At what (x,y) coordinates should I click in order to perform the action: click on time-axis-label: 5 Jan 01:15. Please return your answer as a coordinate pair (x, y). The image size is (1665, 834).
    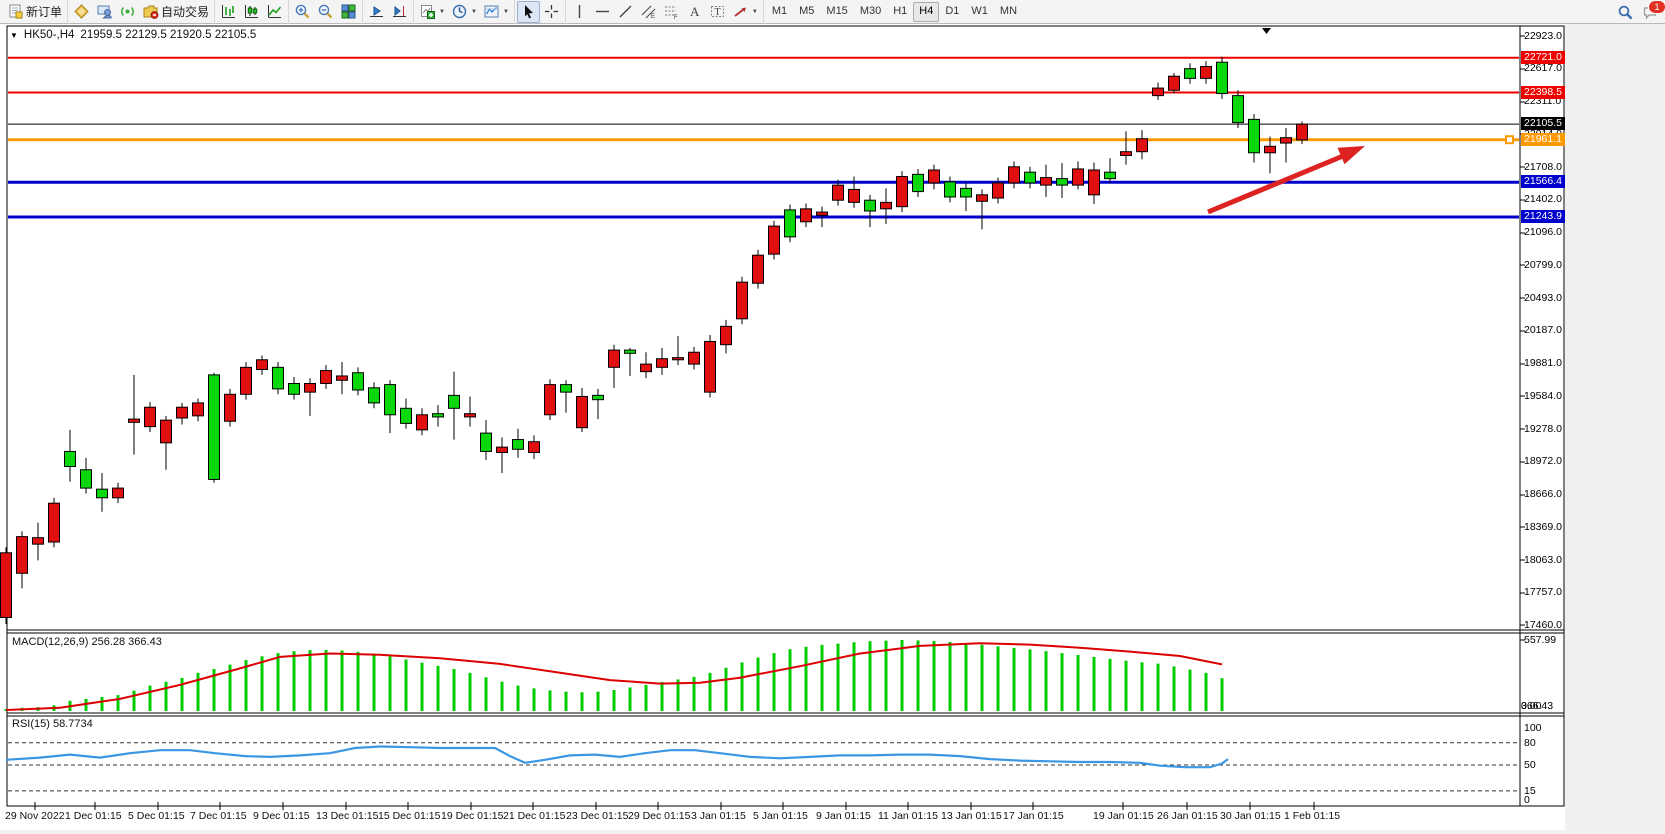
    Looking at the image, I should click on (780, 816).